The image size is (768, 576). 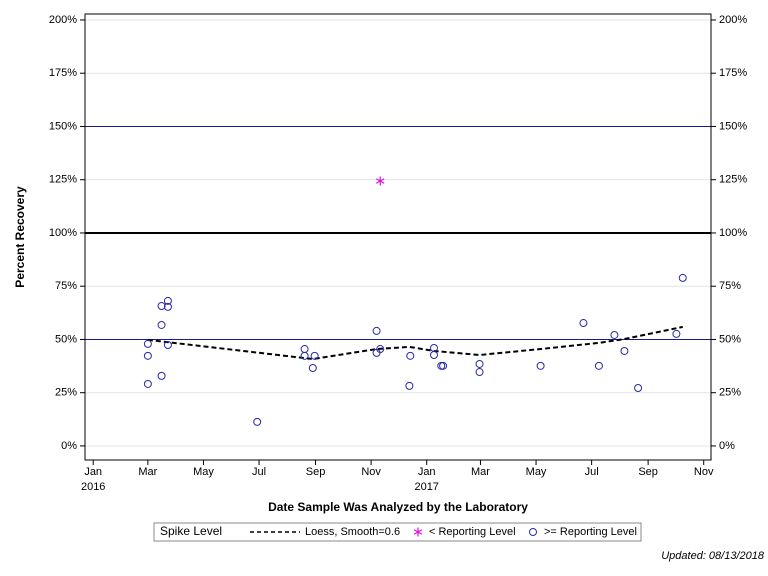 What do you see at coordinates (66, 286) in the screenshot?
I see `y-tick-label: 75%` at bounding box center [66, 286].